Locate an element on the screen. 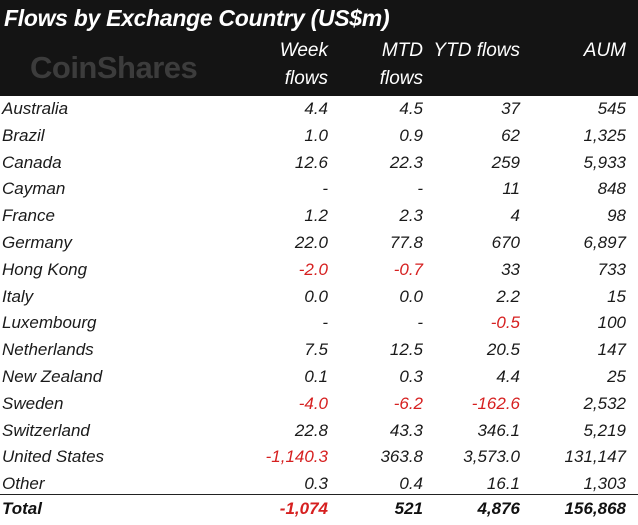  cell-week-flows: -2.0 is located at coordinates (313, 269).